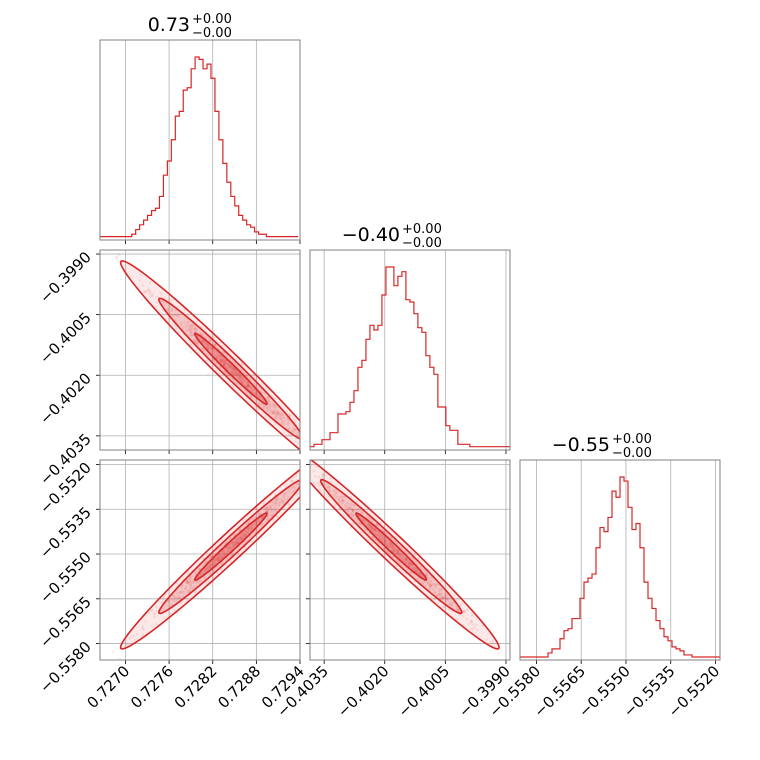  I want to click on title-lower-error: −0.00, so click(212, 33).